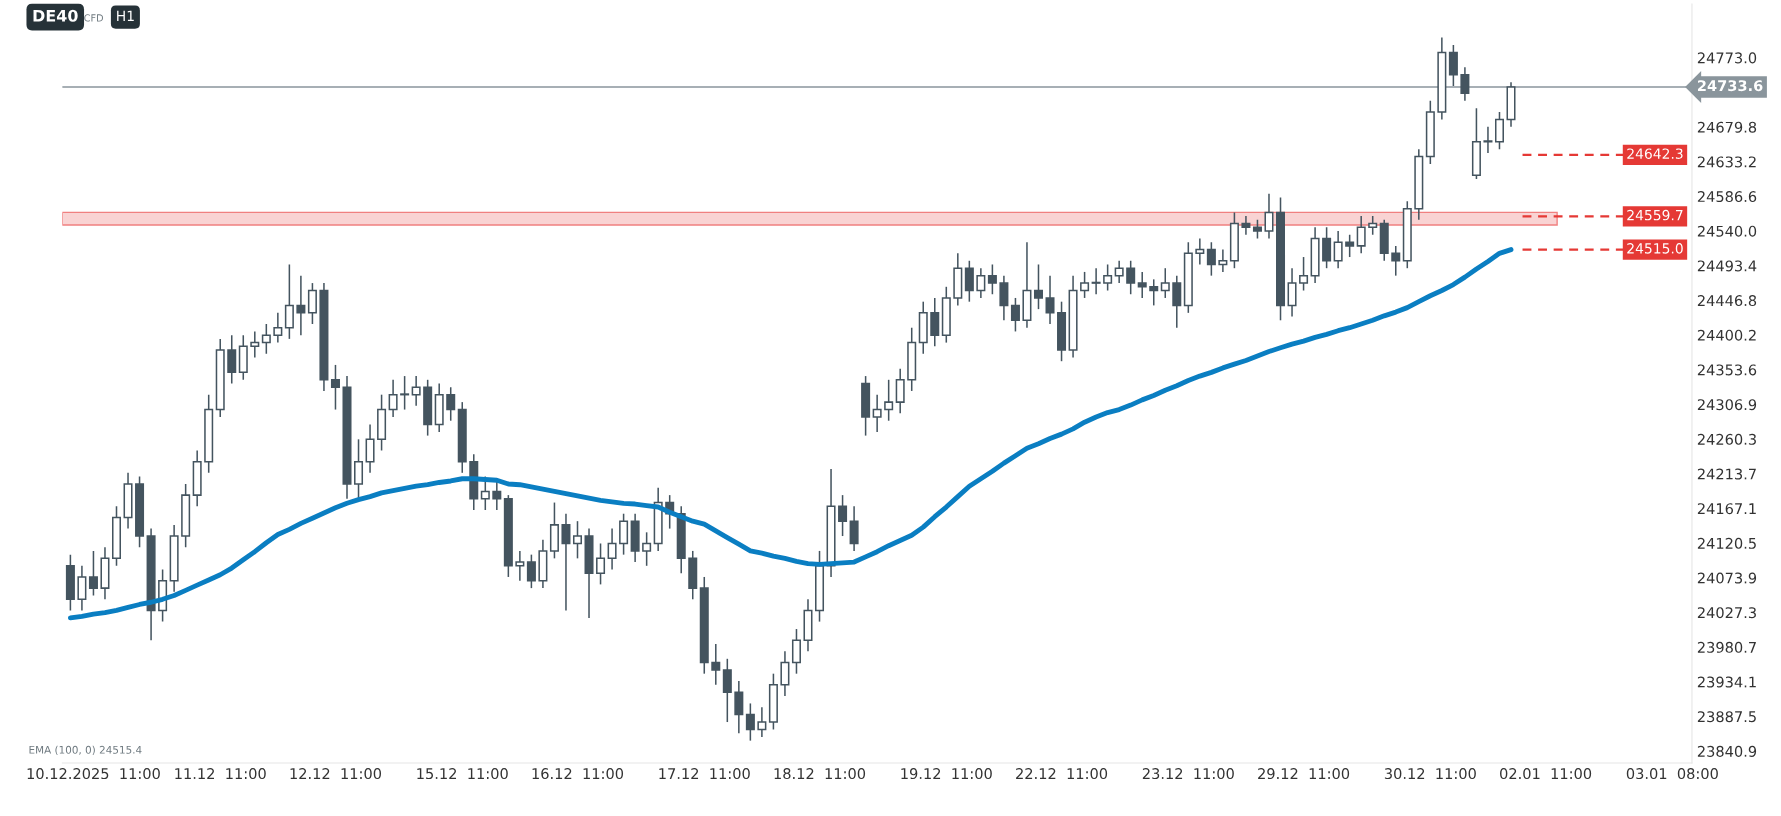 Image resolution: width=1781 pixels, height=816 pixels. Describe the element at coordinates (1655, 215) in the screenshot. I see `ref-line-label: 24559.7` at that location.